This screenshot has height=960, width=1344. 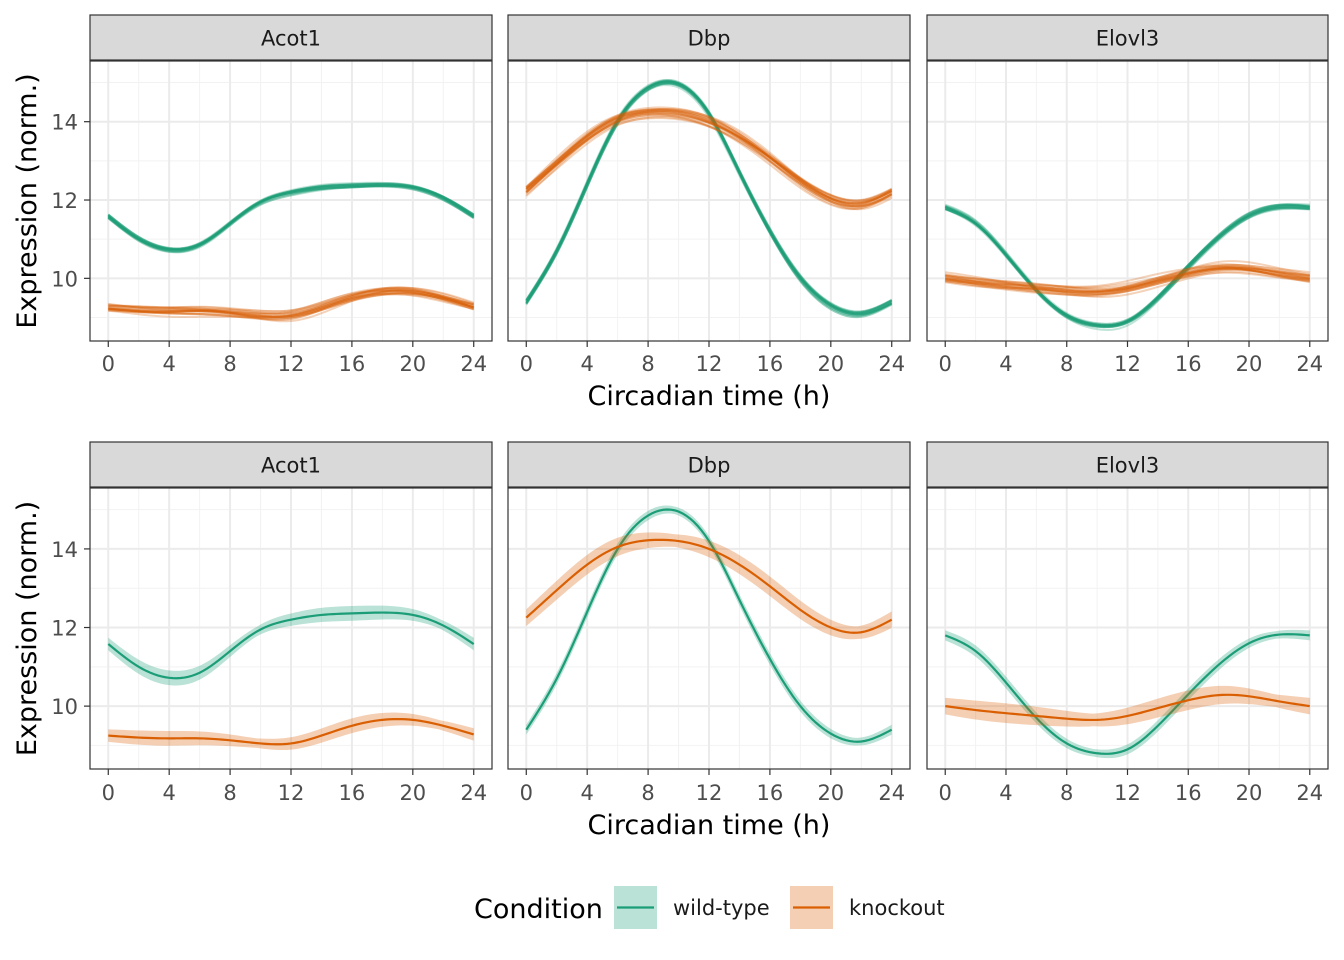 I want to click on mean-line-wildtype, so click(x=291, y=645).